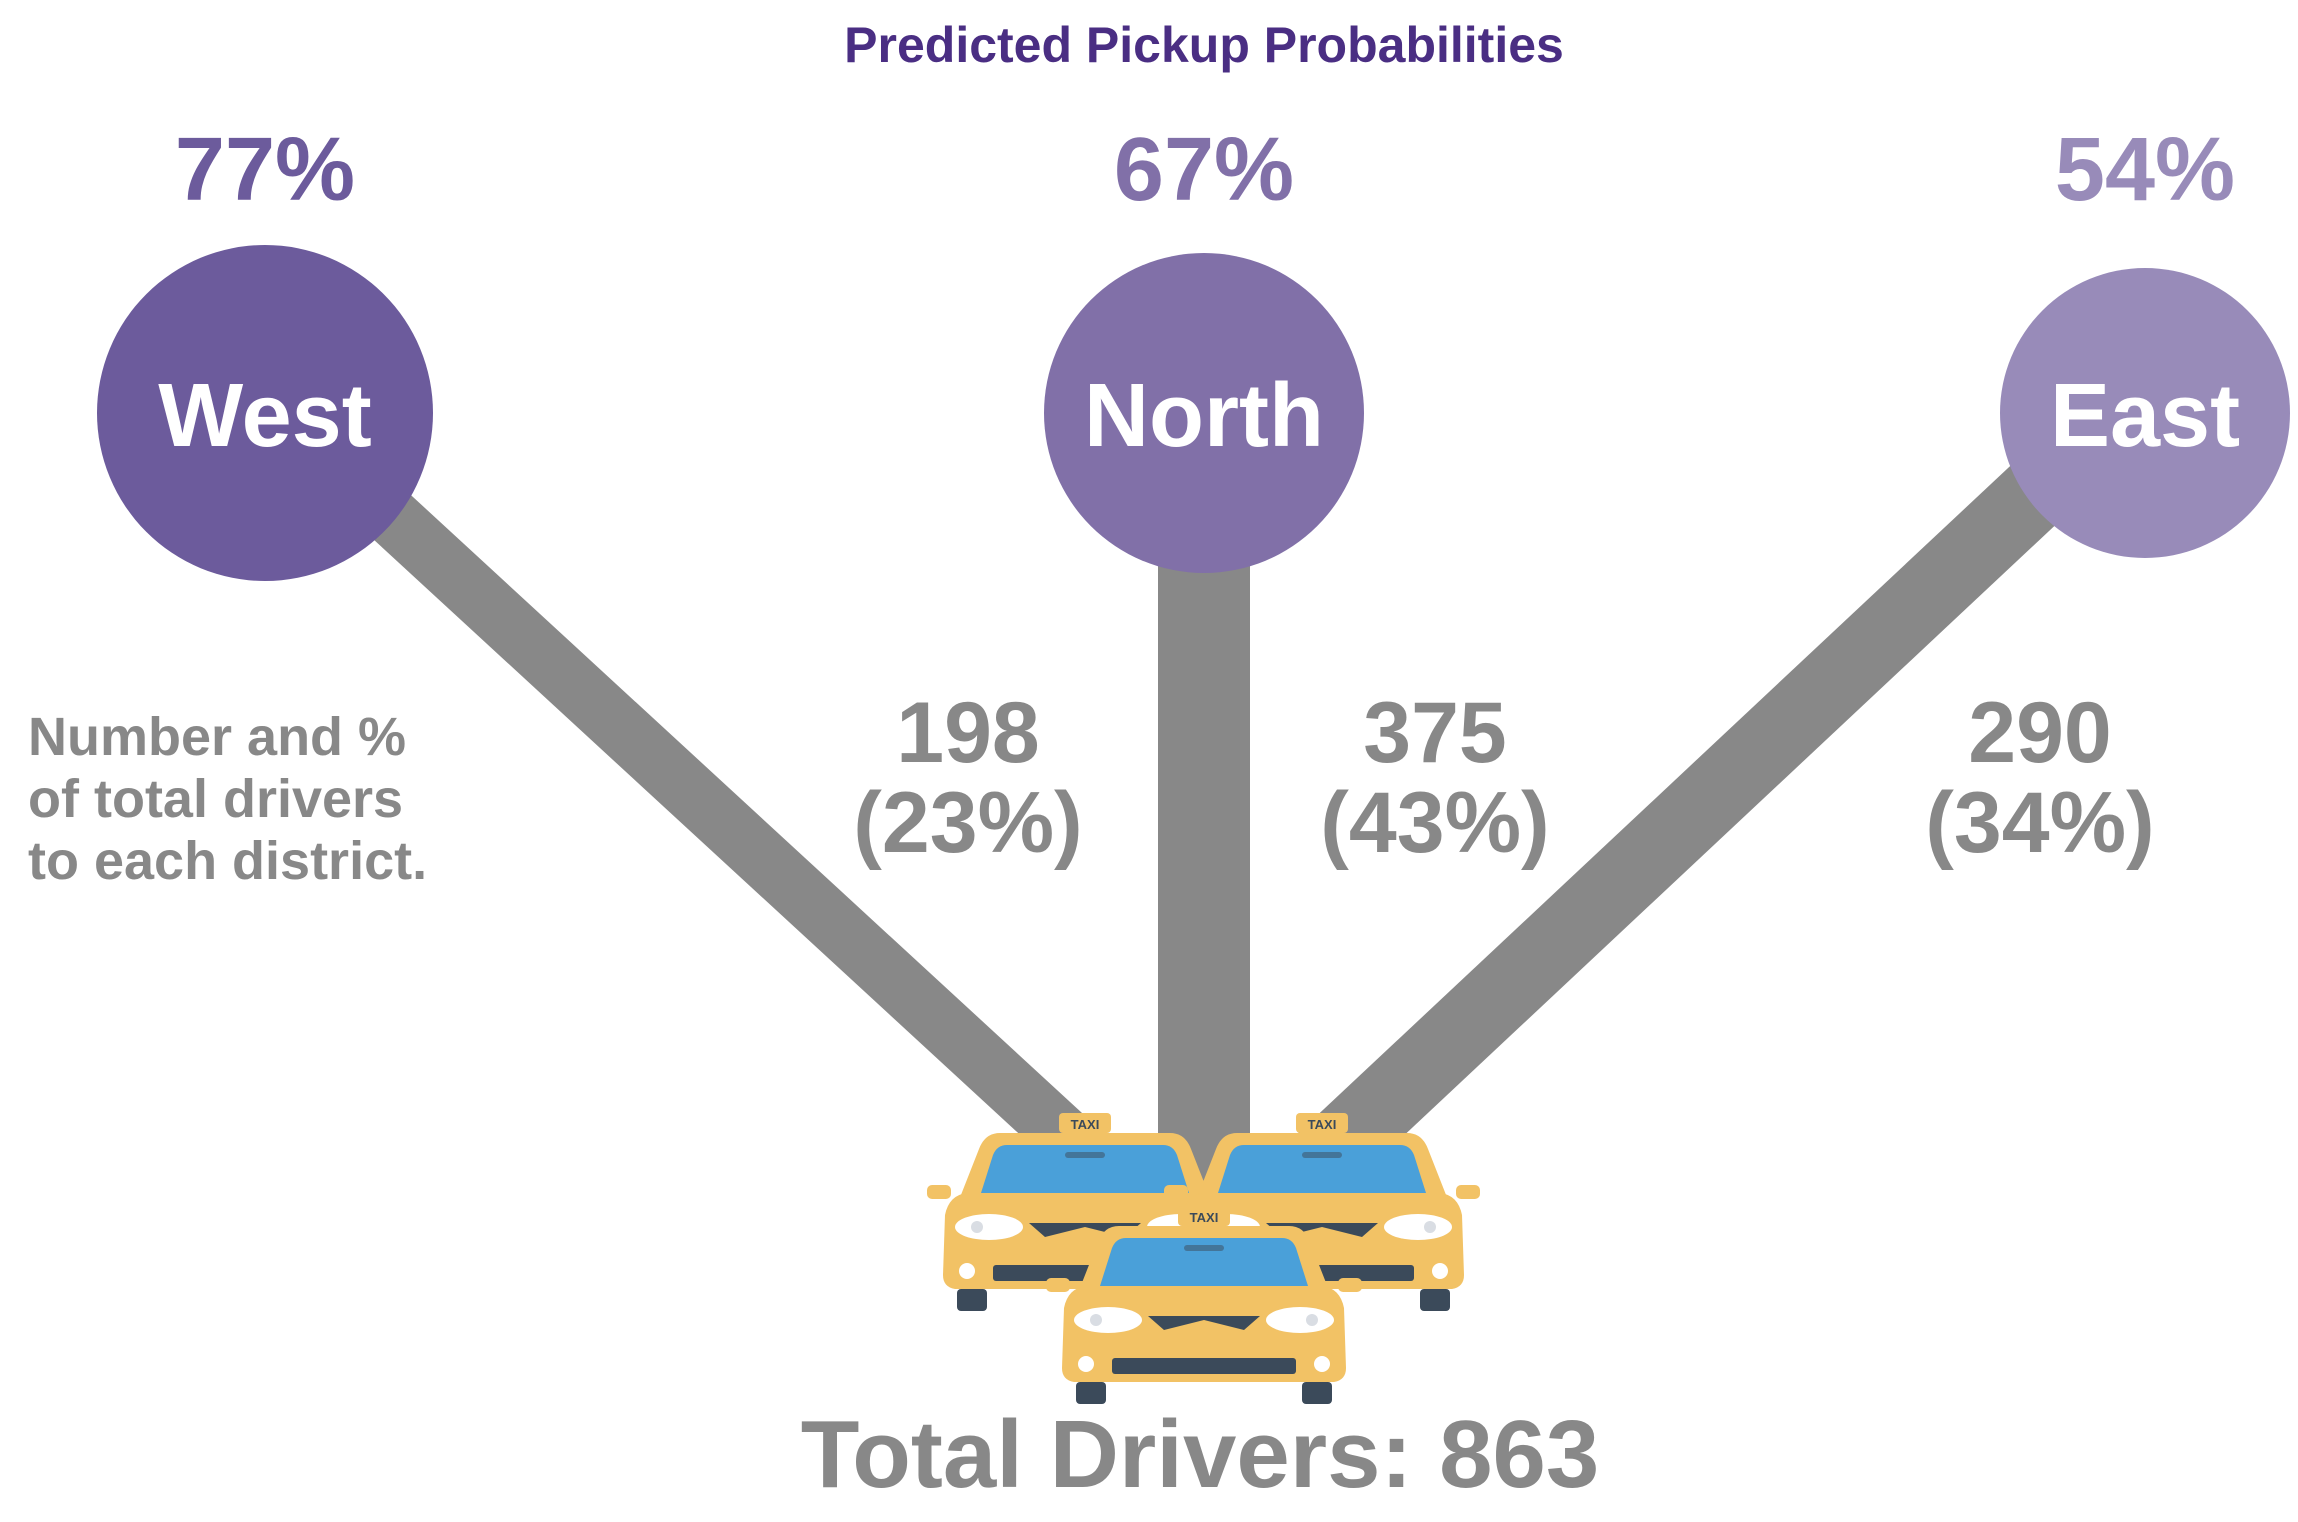 The height and width of the screenshot is (1522, 2298). I want to click on probability-north: 67%, so click(1204, 170).